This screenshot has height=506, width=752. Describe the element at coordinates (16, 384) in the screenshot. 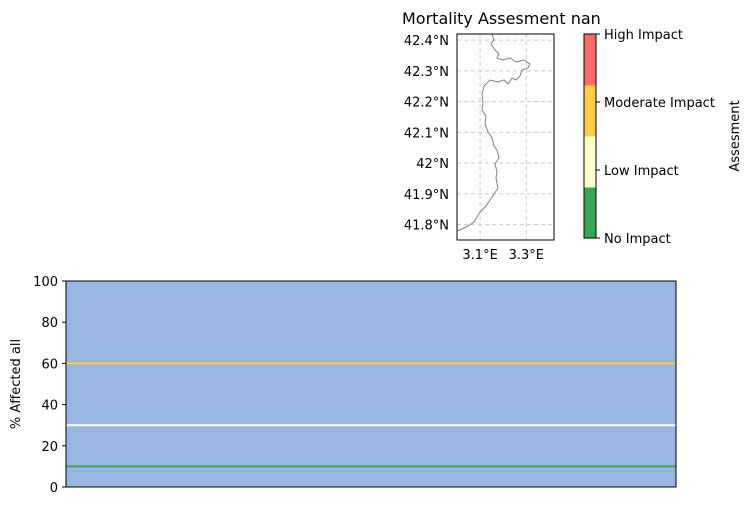

I see `y-axis-label: % Affected all` at that location.